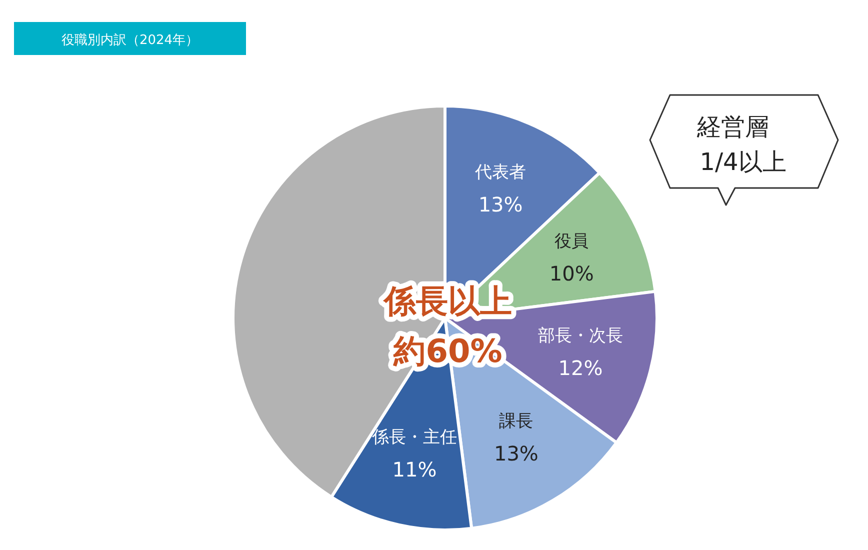 The height and width of the screenshot is (550, 868). Describe the element at coordinates (732, 127) in the screenshot. I see `text: 経営層` at that location.